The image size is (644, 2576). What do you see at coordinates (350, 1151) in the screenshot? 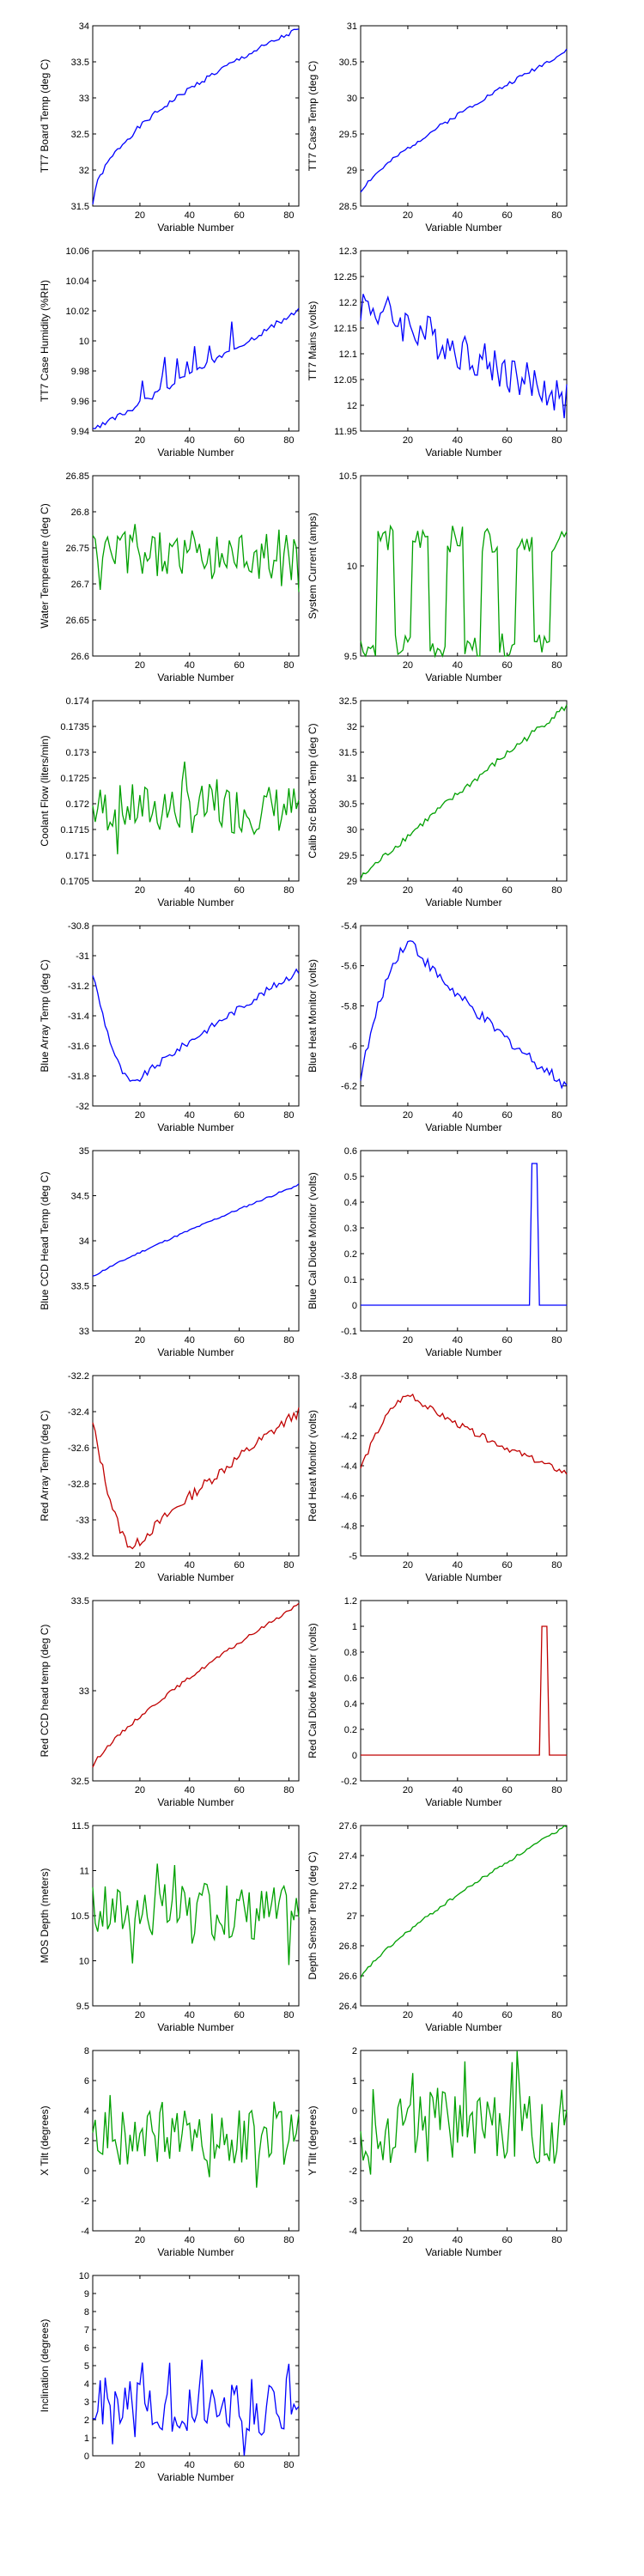
I see `y-tick-label: 0.6` at bounding box center [350, 1151].